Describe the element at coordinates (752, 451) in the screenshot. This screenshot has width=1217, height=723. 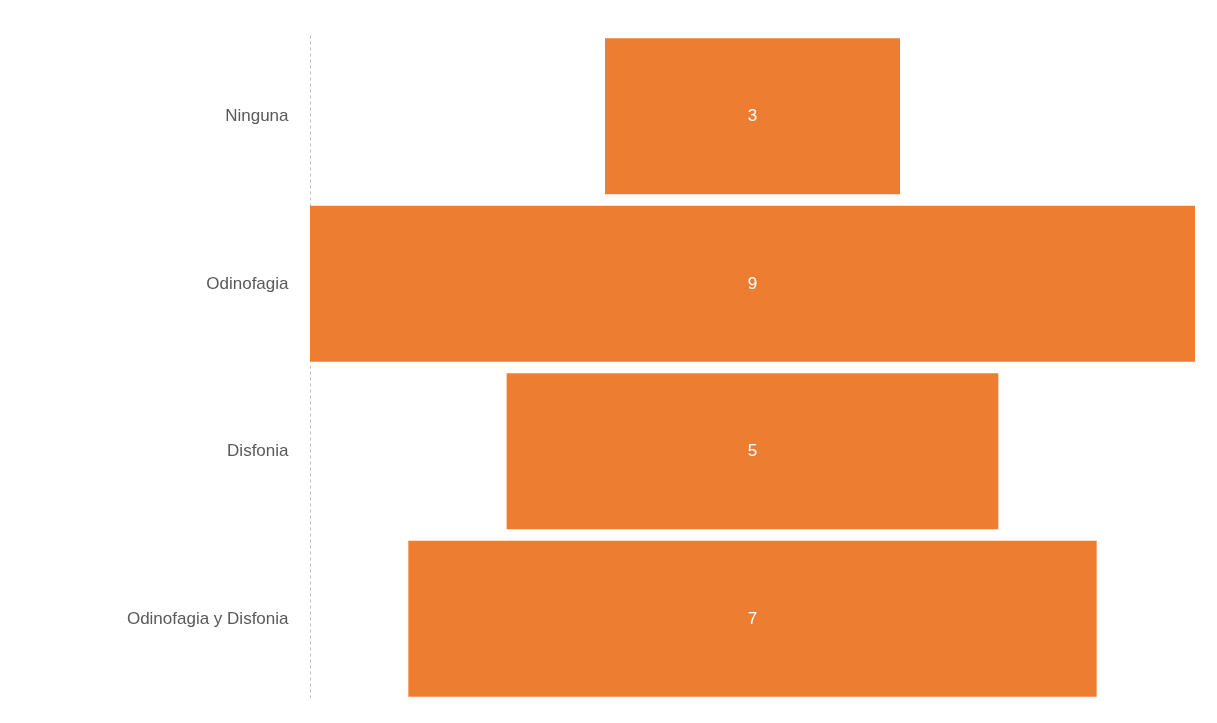
I see `data-label: 5` at that location.